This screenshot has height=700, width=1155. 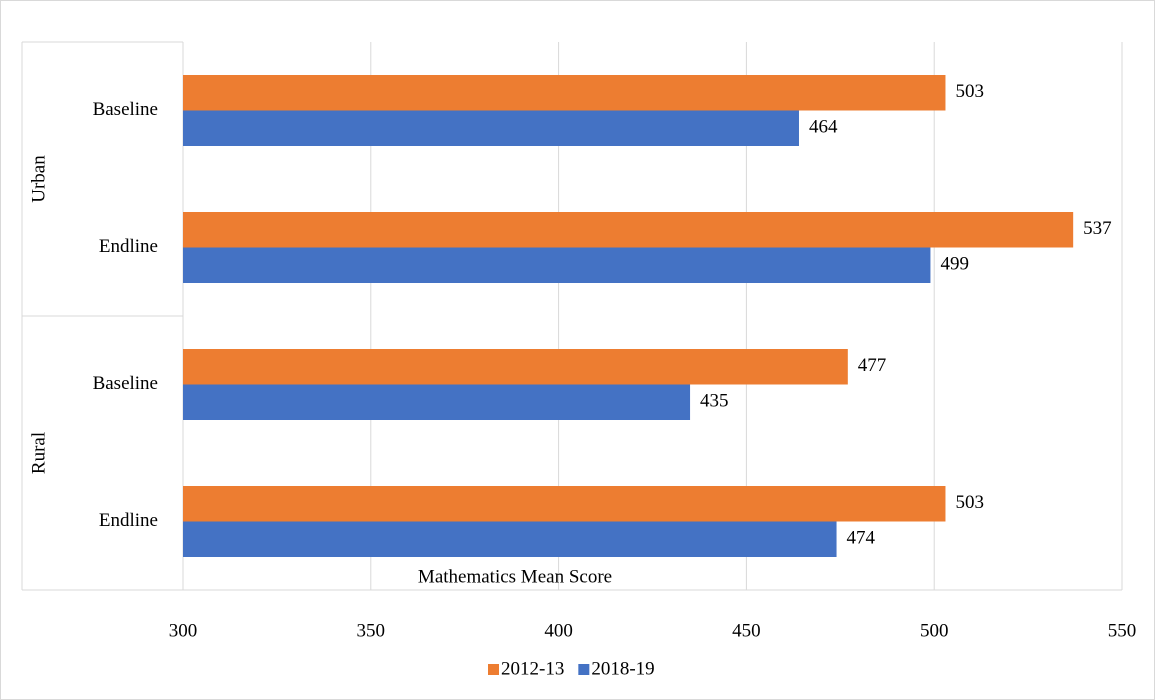 I want to click on x-tick-label: 450, so click(x=746, y=630).